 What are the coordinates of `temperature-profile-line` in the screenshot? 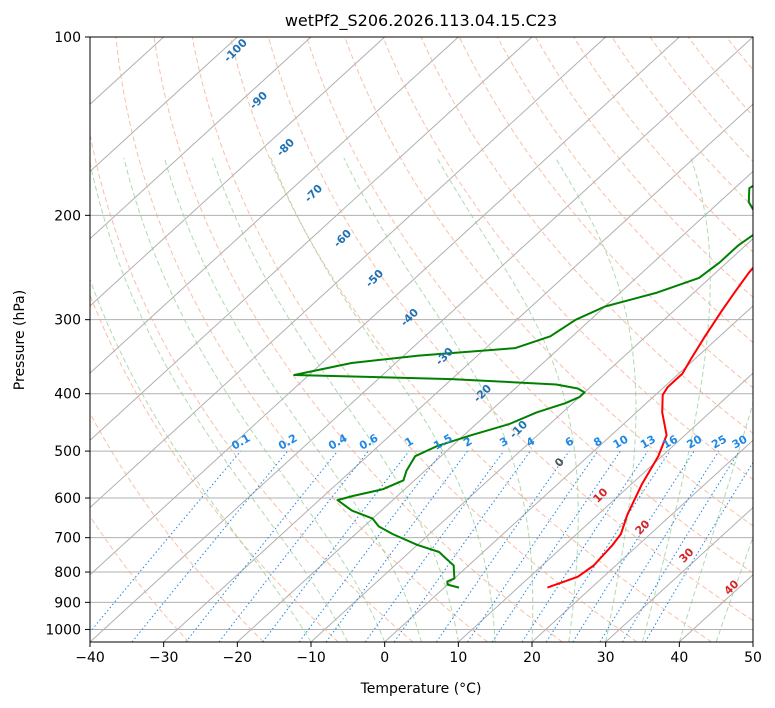 It's located at (650, 427).